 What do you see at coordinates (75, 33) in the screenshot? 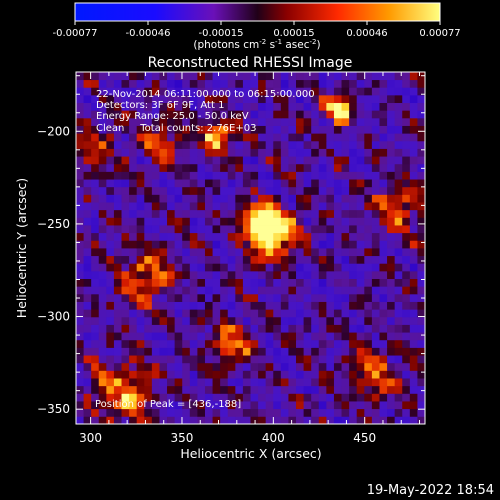
I see `colorbar-tick-label: -0.00077` at bounding box center [75, 33].